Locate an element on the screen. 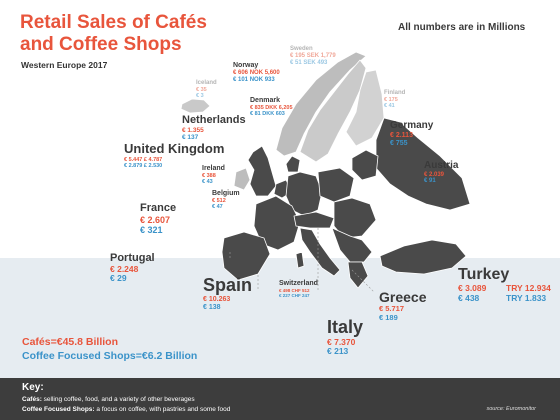 This screenshot has height=420, width=560. region-poland is located at coordinates (336, 185).